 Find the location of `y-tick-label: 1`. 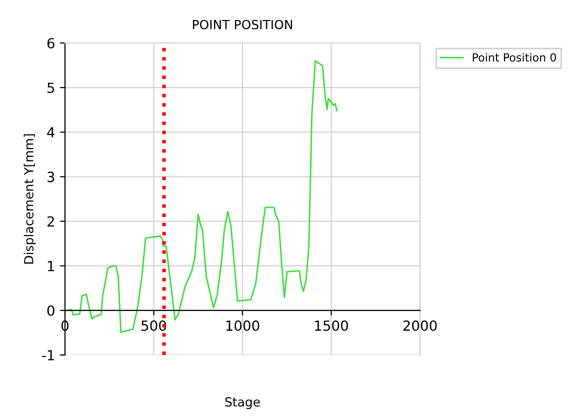

y-tick-label: 1 is located at coordinates (51, 266).